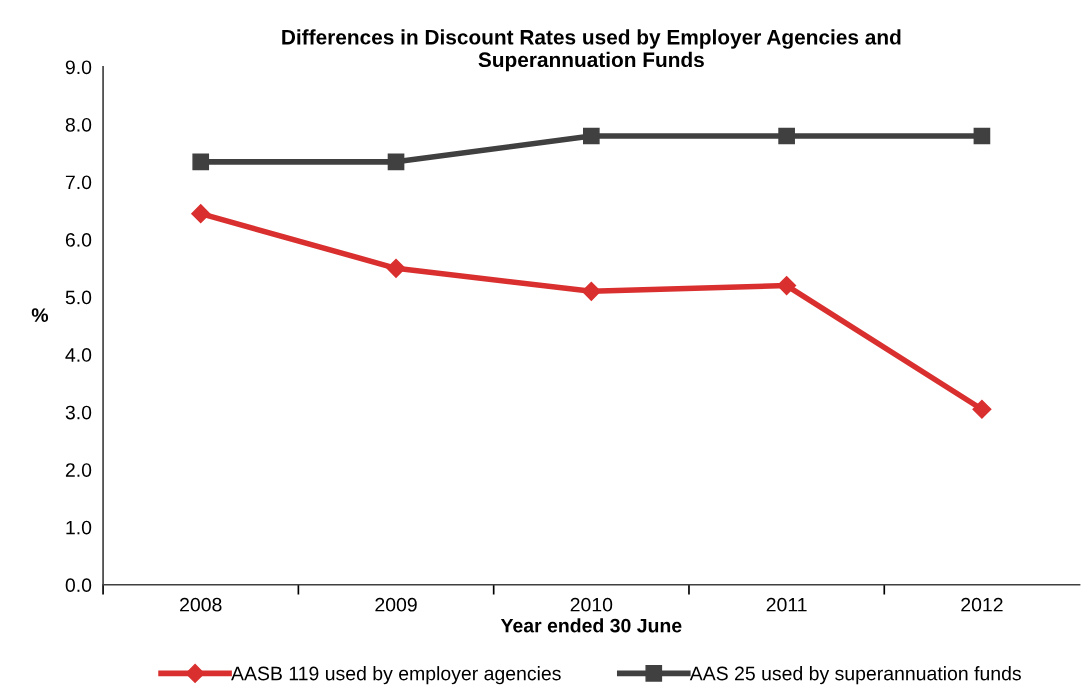 The height and width of the screenshot is (697, 1085). What do you see at coordinates (78, 412) in the screenshot?
I see `y-tick-label: 3.0` at bounding box center [78, 412].